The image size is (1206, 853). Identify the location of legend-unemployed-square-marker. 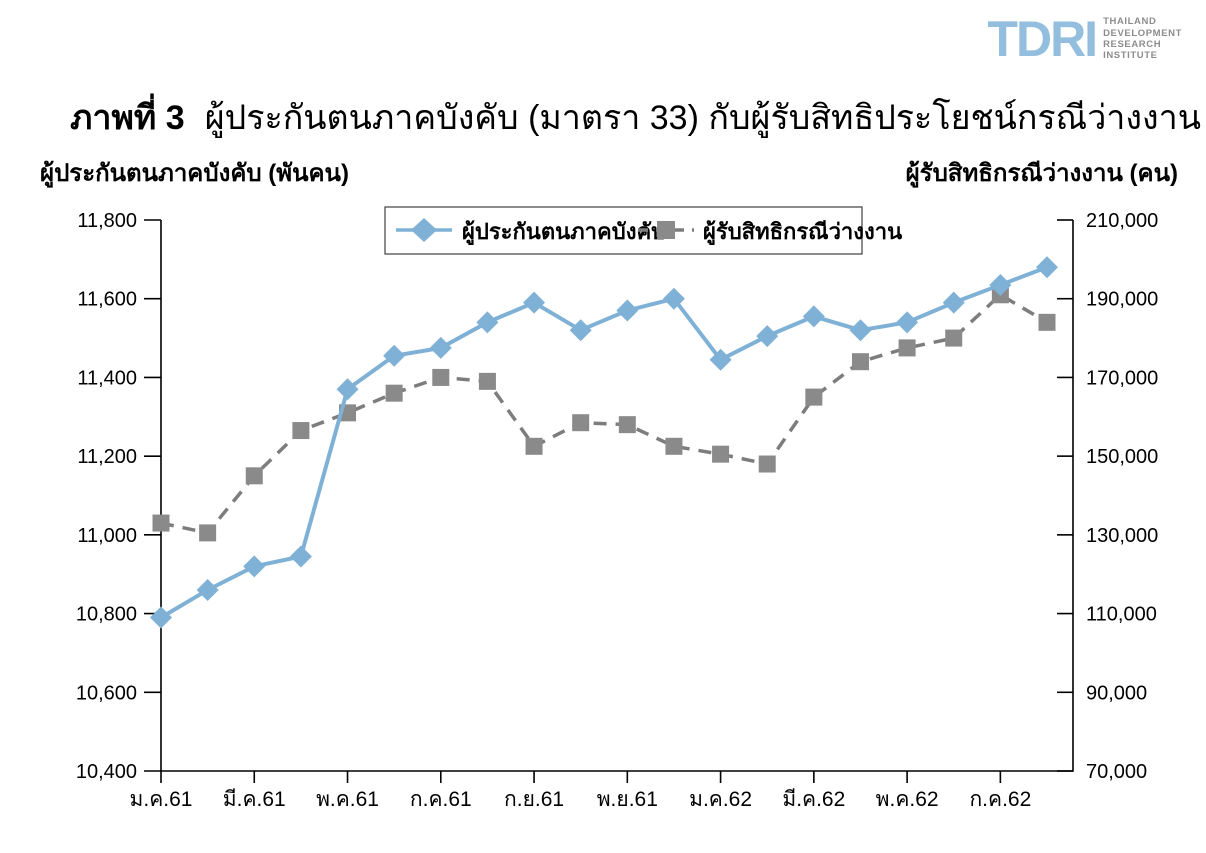
(666, 230).